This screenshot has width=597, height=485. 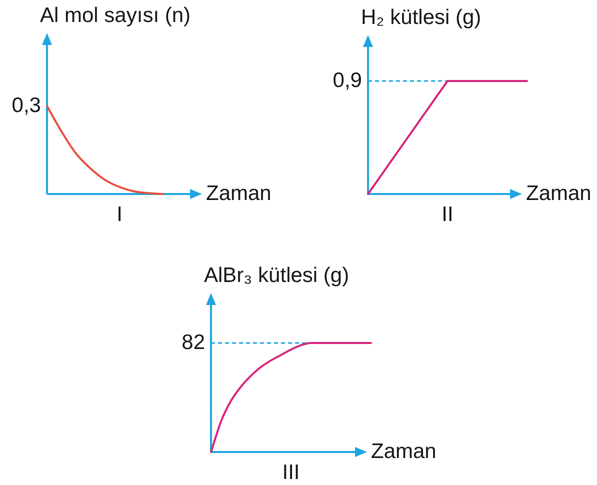 What do you see at coordinates (115, 15) in the screenshot?
I see `y-axis-title: Al mol sayısı (n)` at bounding box center [115, 15].